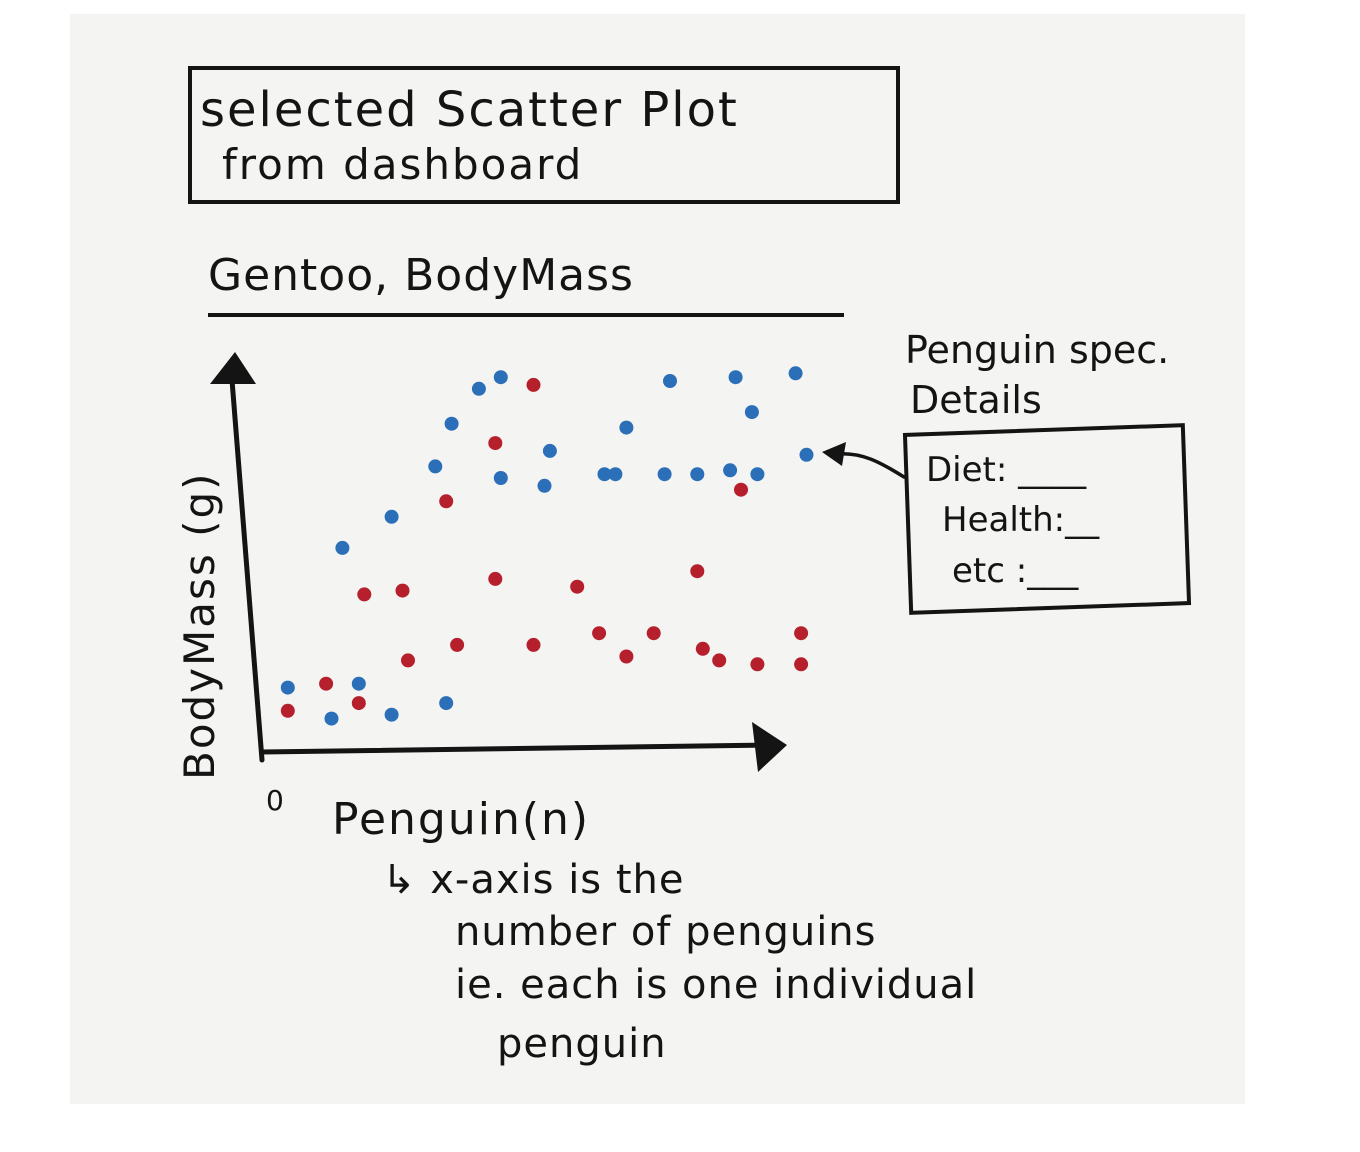 The height and width of the screenshot is (1152, 1360). What do you see at coordinates (967, 470) in the screenshot?
I see `detail-diet-label: Diet:` at bounding box center [967, 470].